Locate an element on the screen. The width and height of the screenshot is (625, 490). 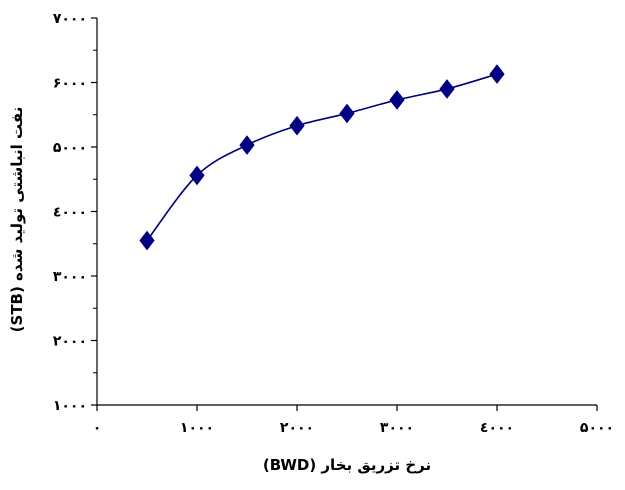
y-tick-label: ۷۰۰۰ is located at coordinates (70, 19).